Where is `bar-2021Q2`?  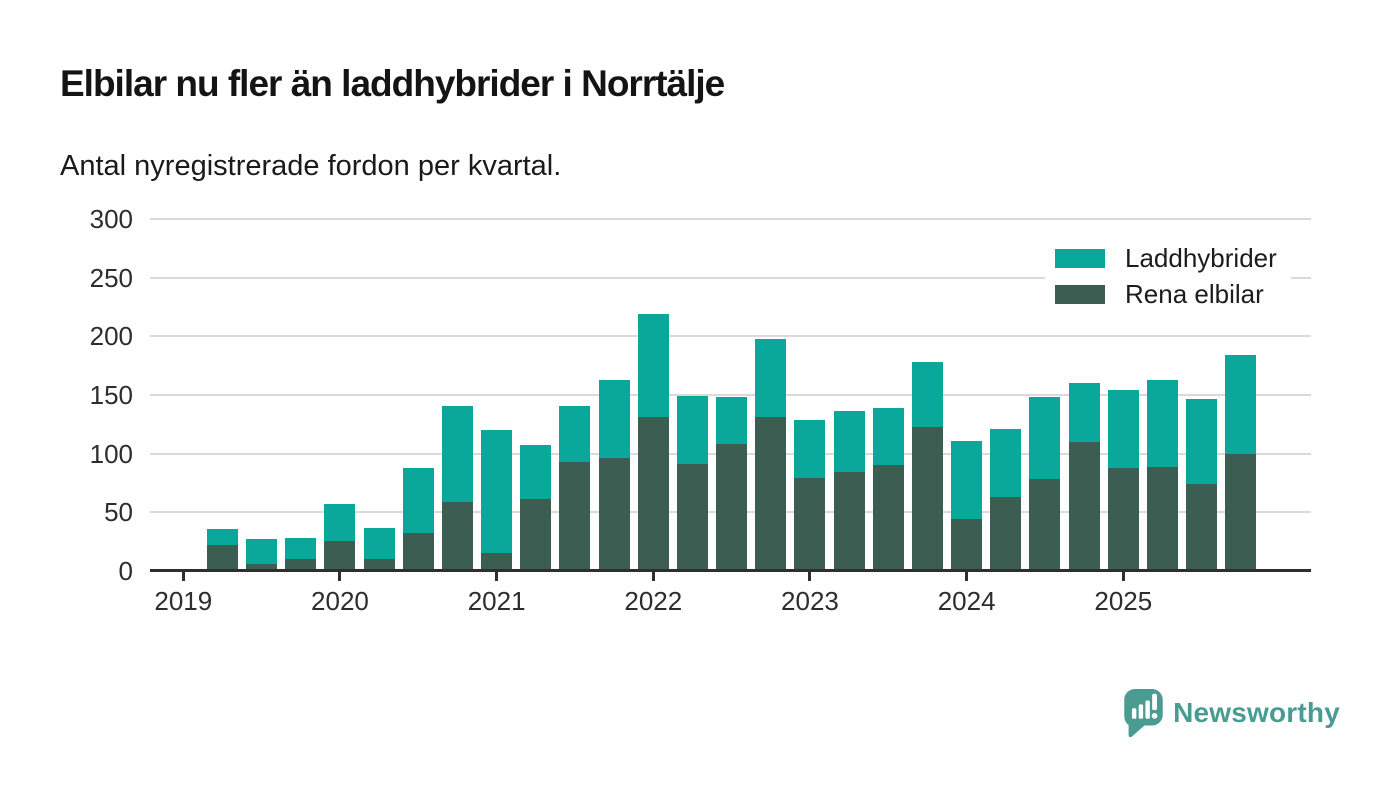 bar-2021Q2 is located at coordinates (536, 508).